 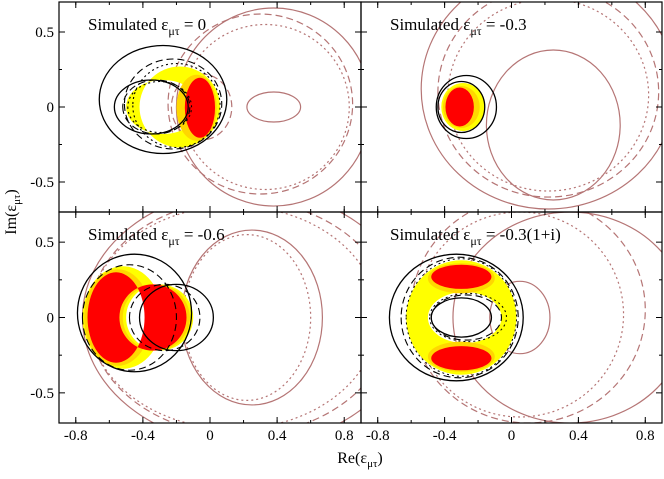 I want to click on title-suffix: = -0.3(1+i), so click(x=521, y=234).